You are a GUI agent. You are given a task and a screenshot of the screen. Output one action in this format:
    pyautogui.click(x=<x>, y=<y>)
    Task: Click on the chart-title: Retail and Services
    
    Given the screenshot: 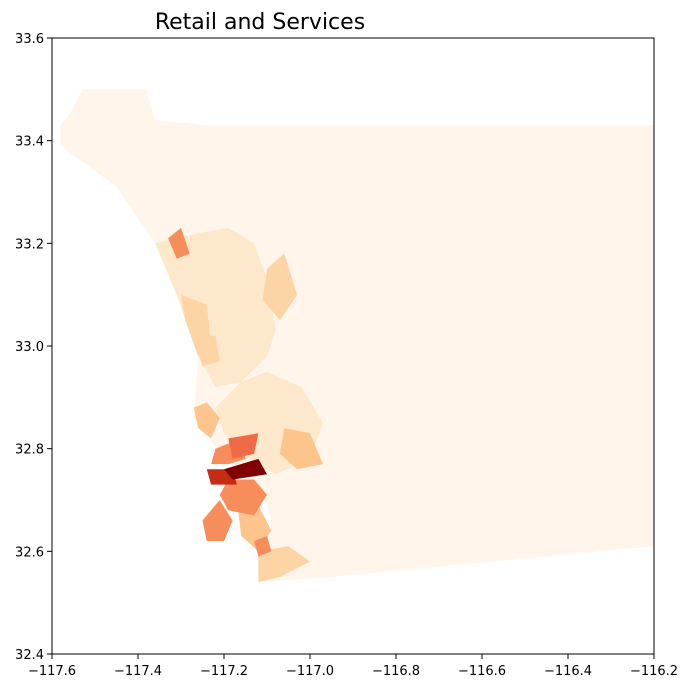 What is the action you would take?
    pyautogui.click(x=260, y=22)
    